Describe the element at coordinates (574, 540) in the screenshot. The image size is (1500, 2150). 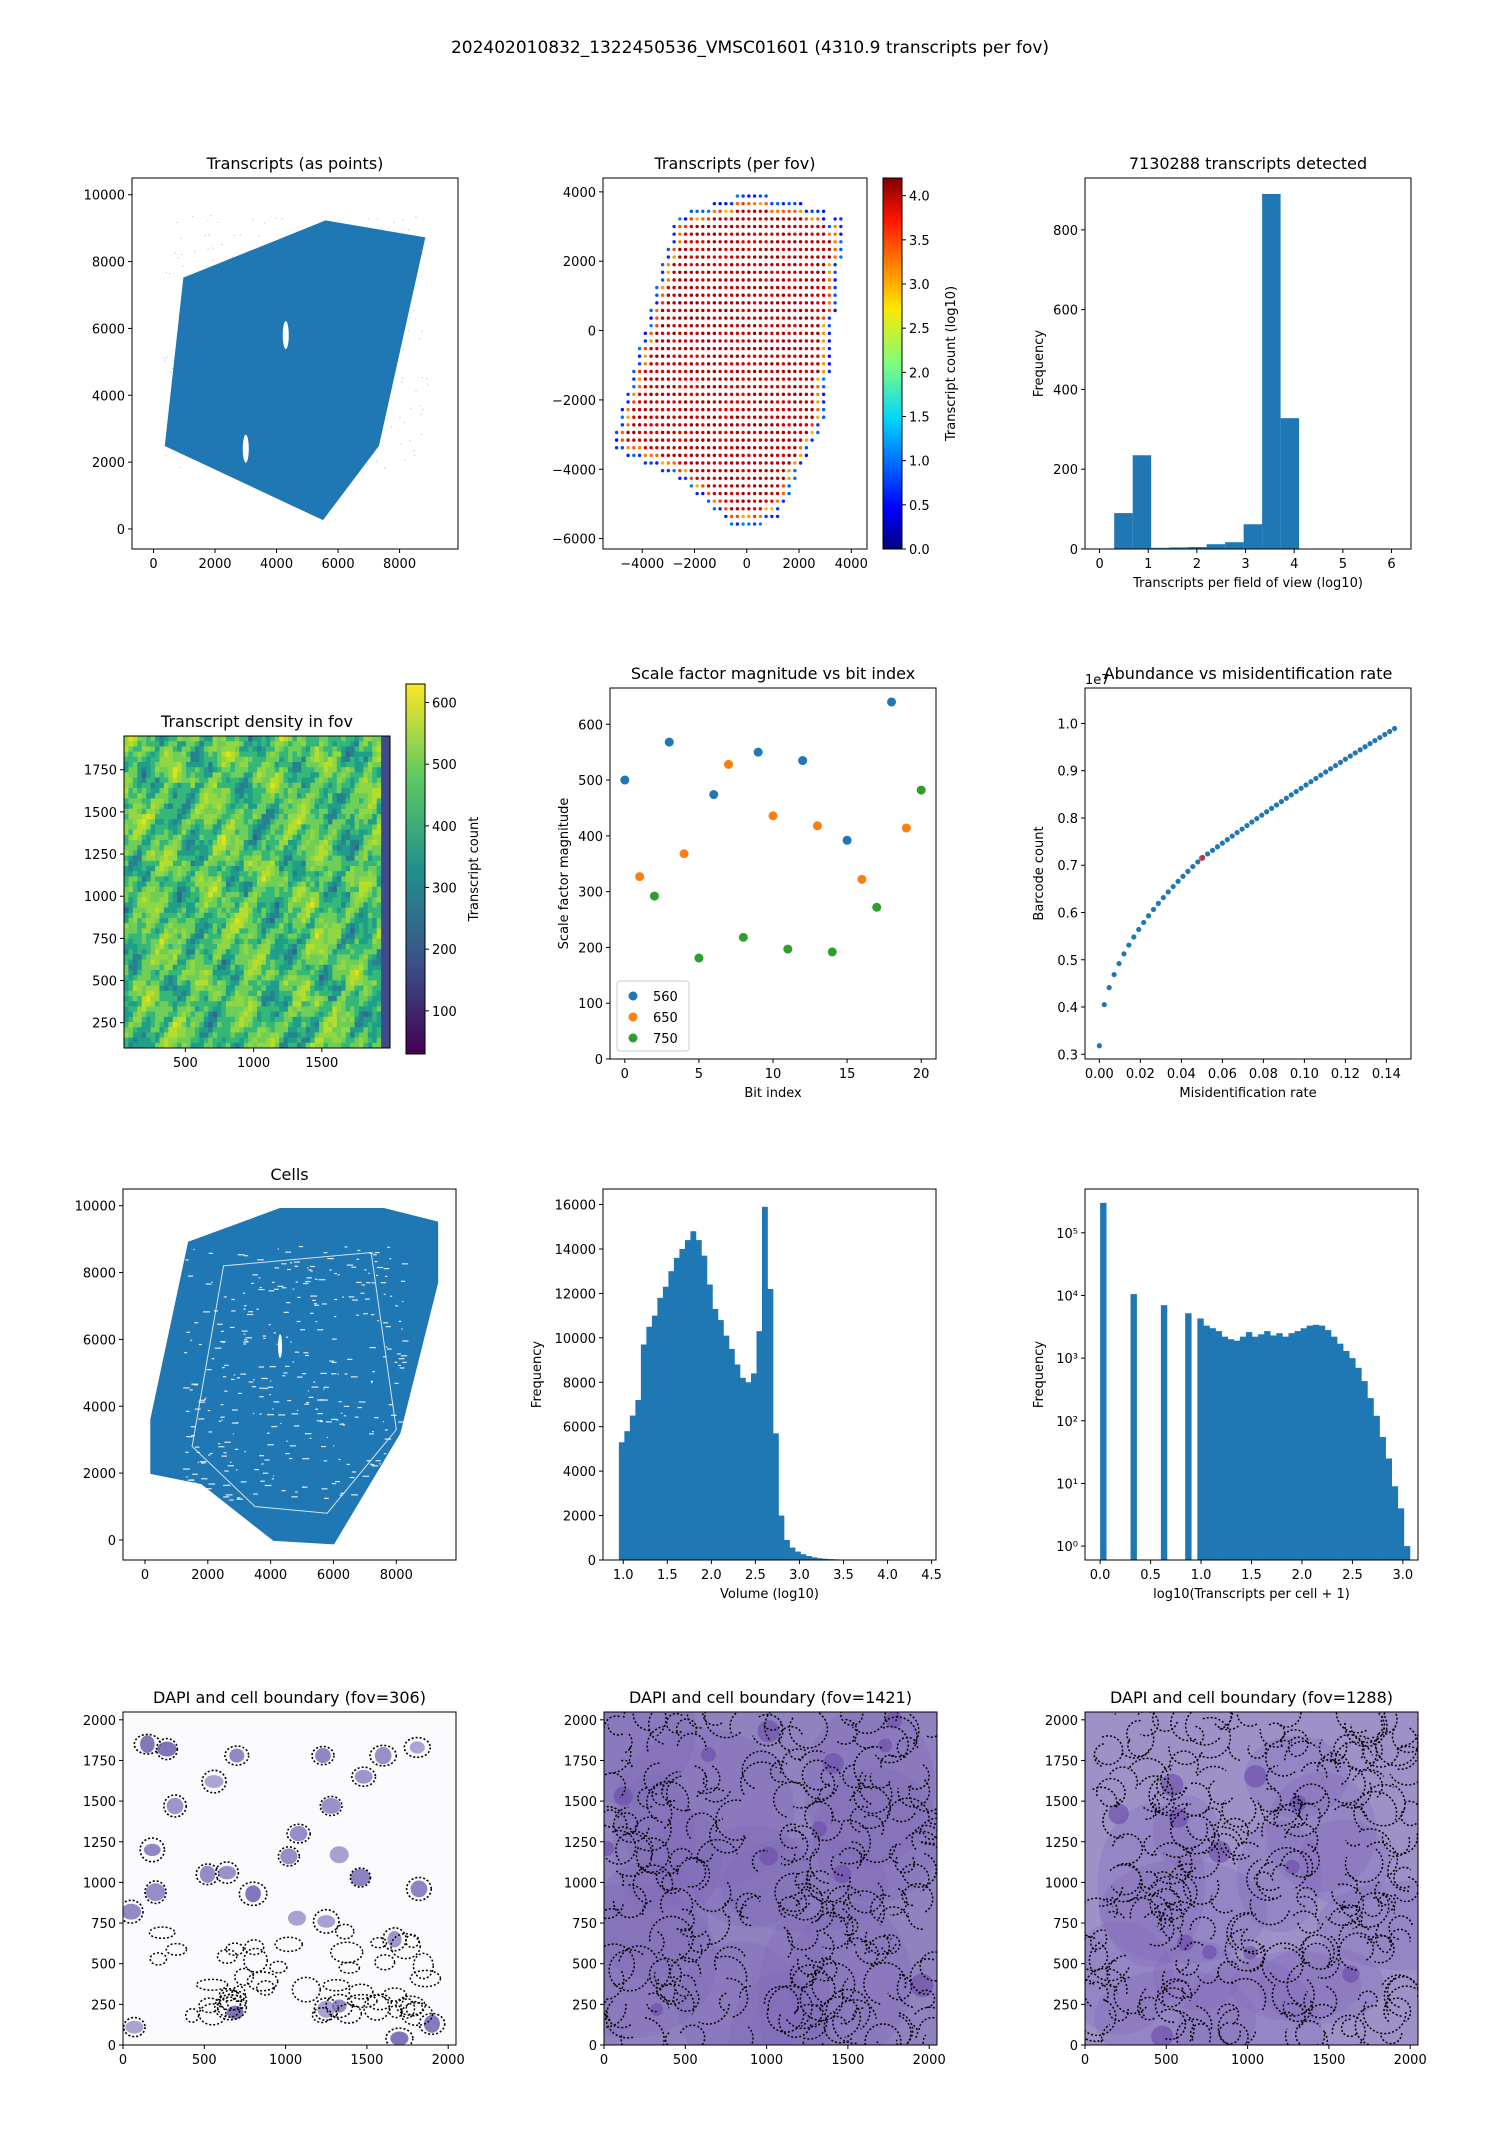
I see `y-tick-label: −6000` at that location.